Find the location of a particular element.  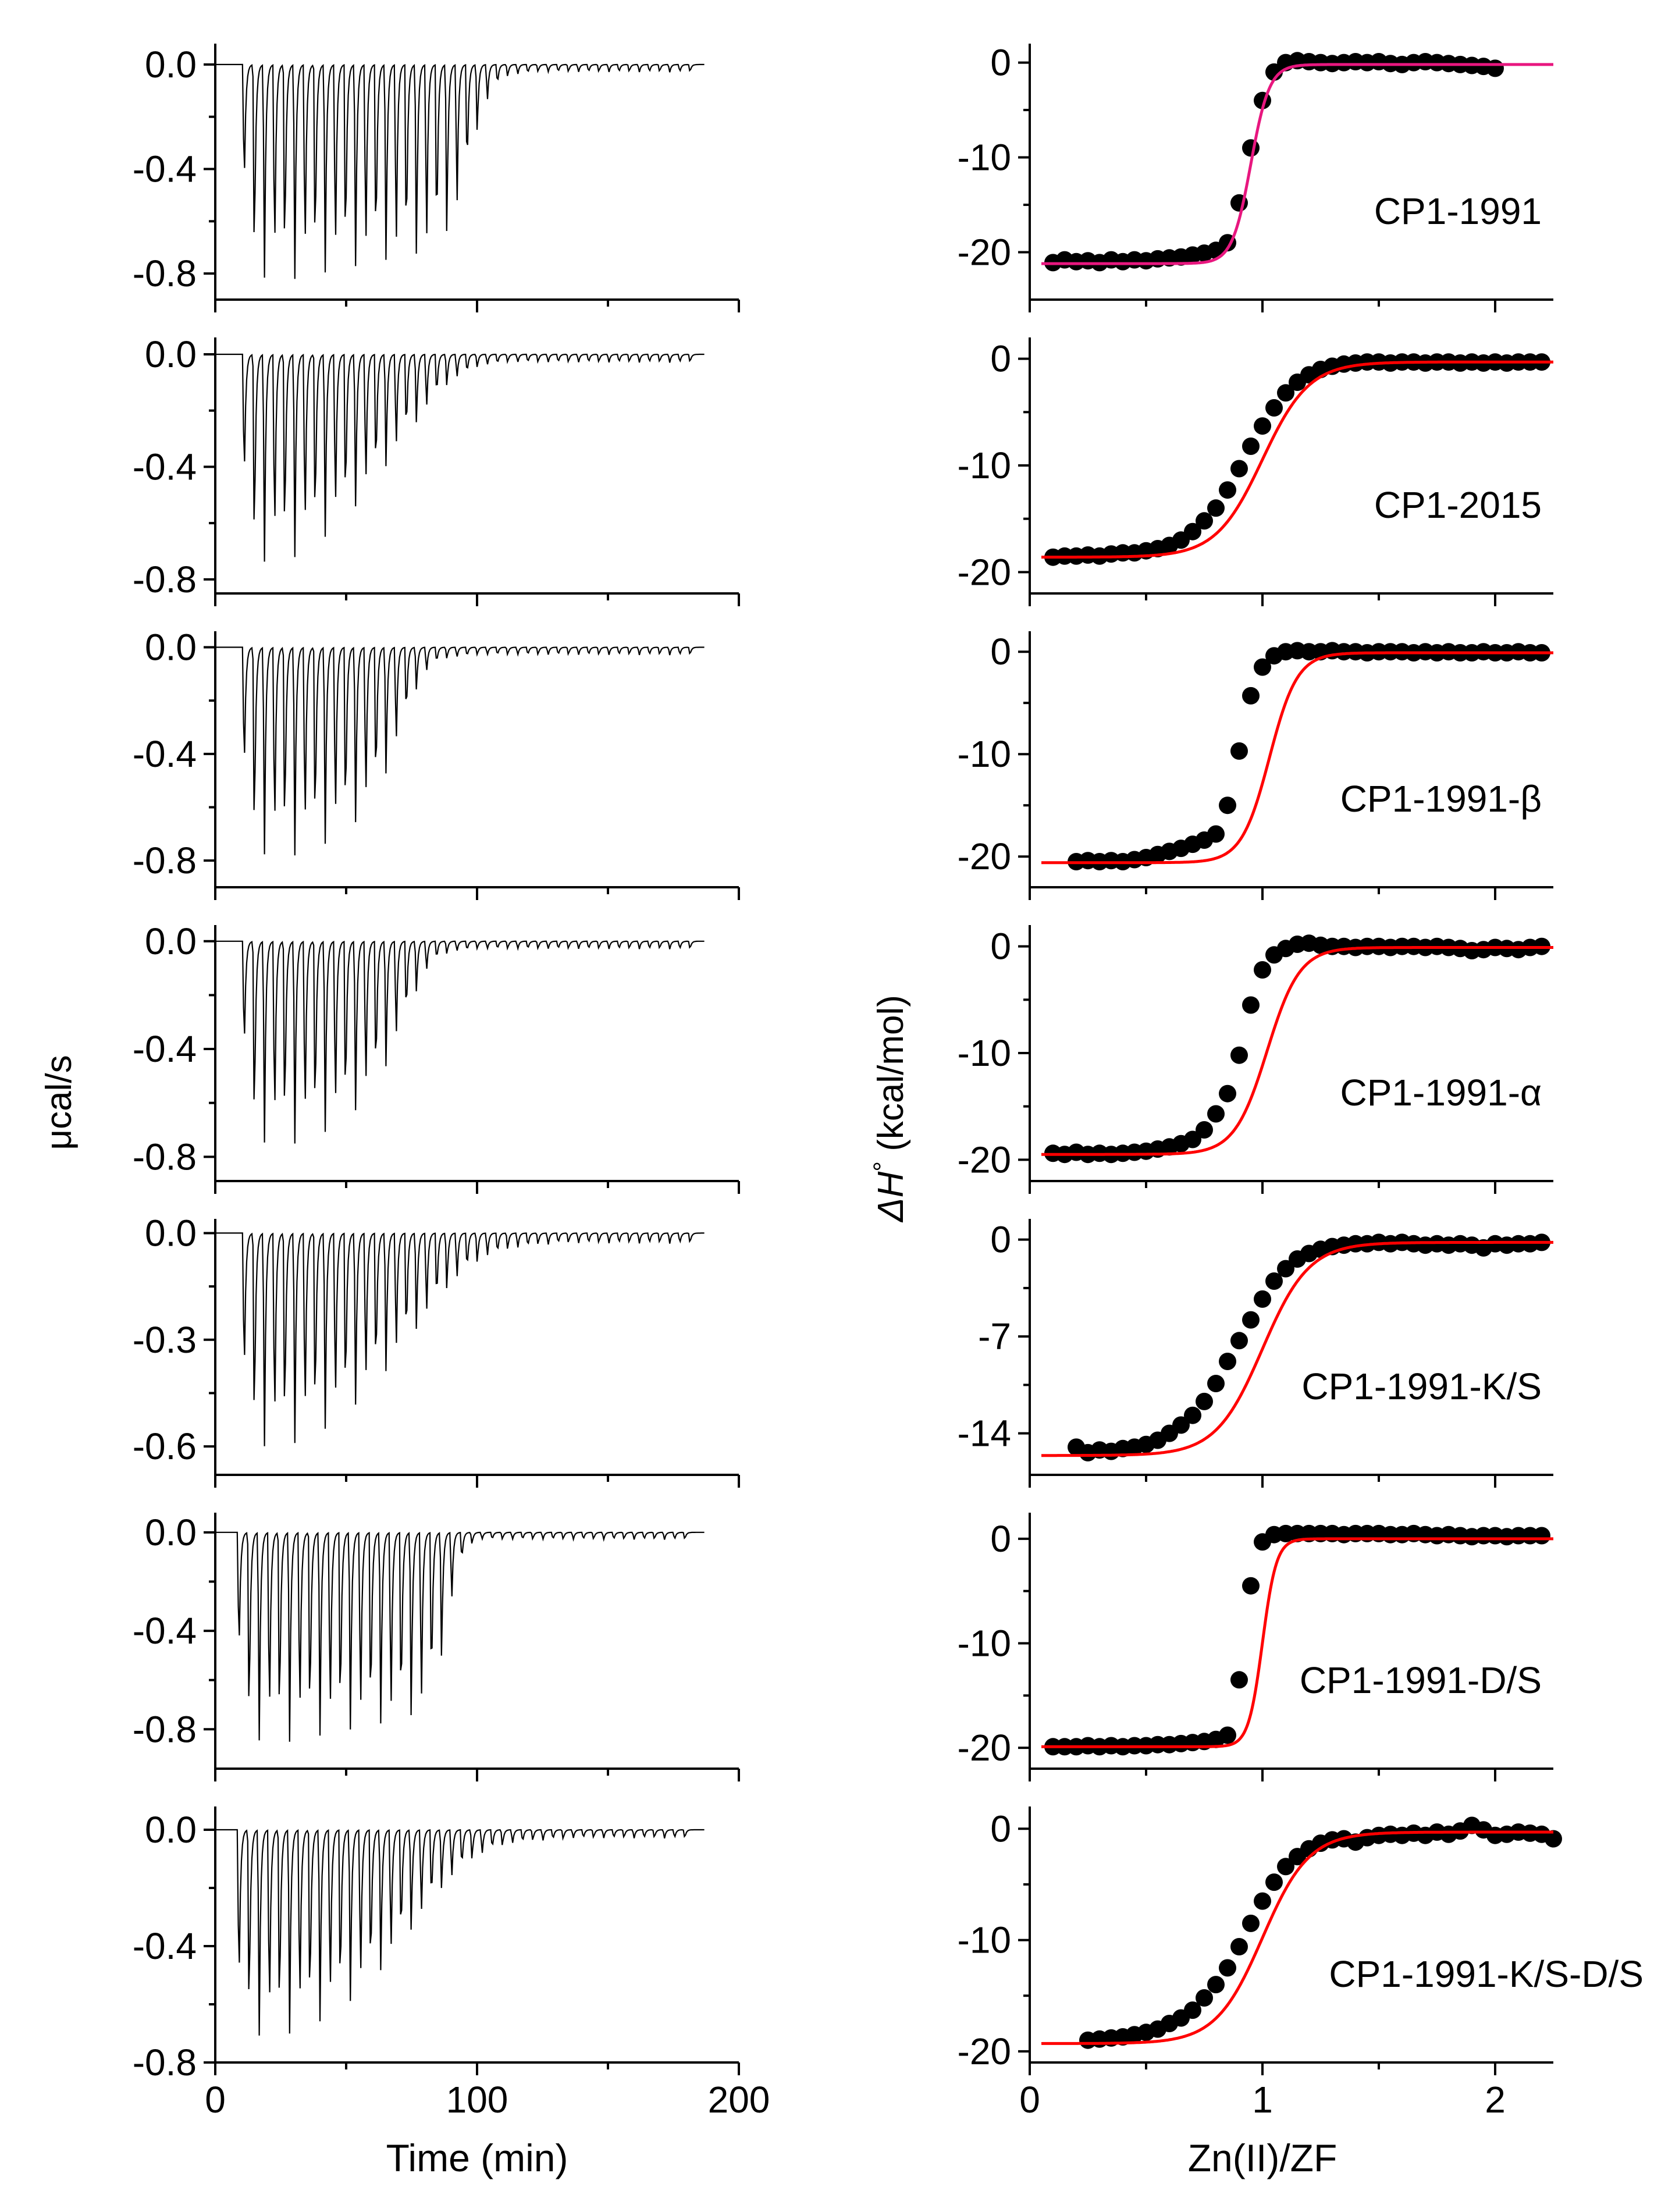

y-tick-label: -0.6 is located at coordinates (165, 1446).